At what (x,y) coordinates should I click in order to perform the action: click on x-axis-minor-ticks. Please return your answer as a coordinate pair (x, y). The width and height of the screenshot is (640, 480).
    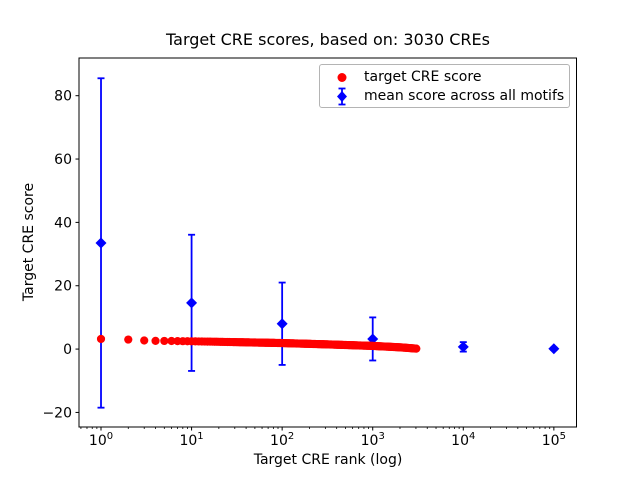
    Looking at the image, I should click on (315, 428).